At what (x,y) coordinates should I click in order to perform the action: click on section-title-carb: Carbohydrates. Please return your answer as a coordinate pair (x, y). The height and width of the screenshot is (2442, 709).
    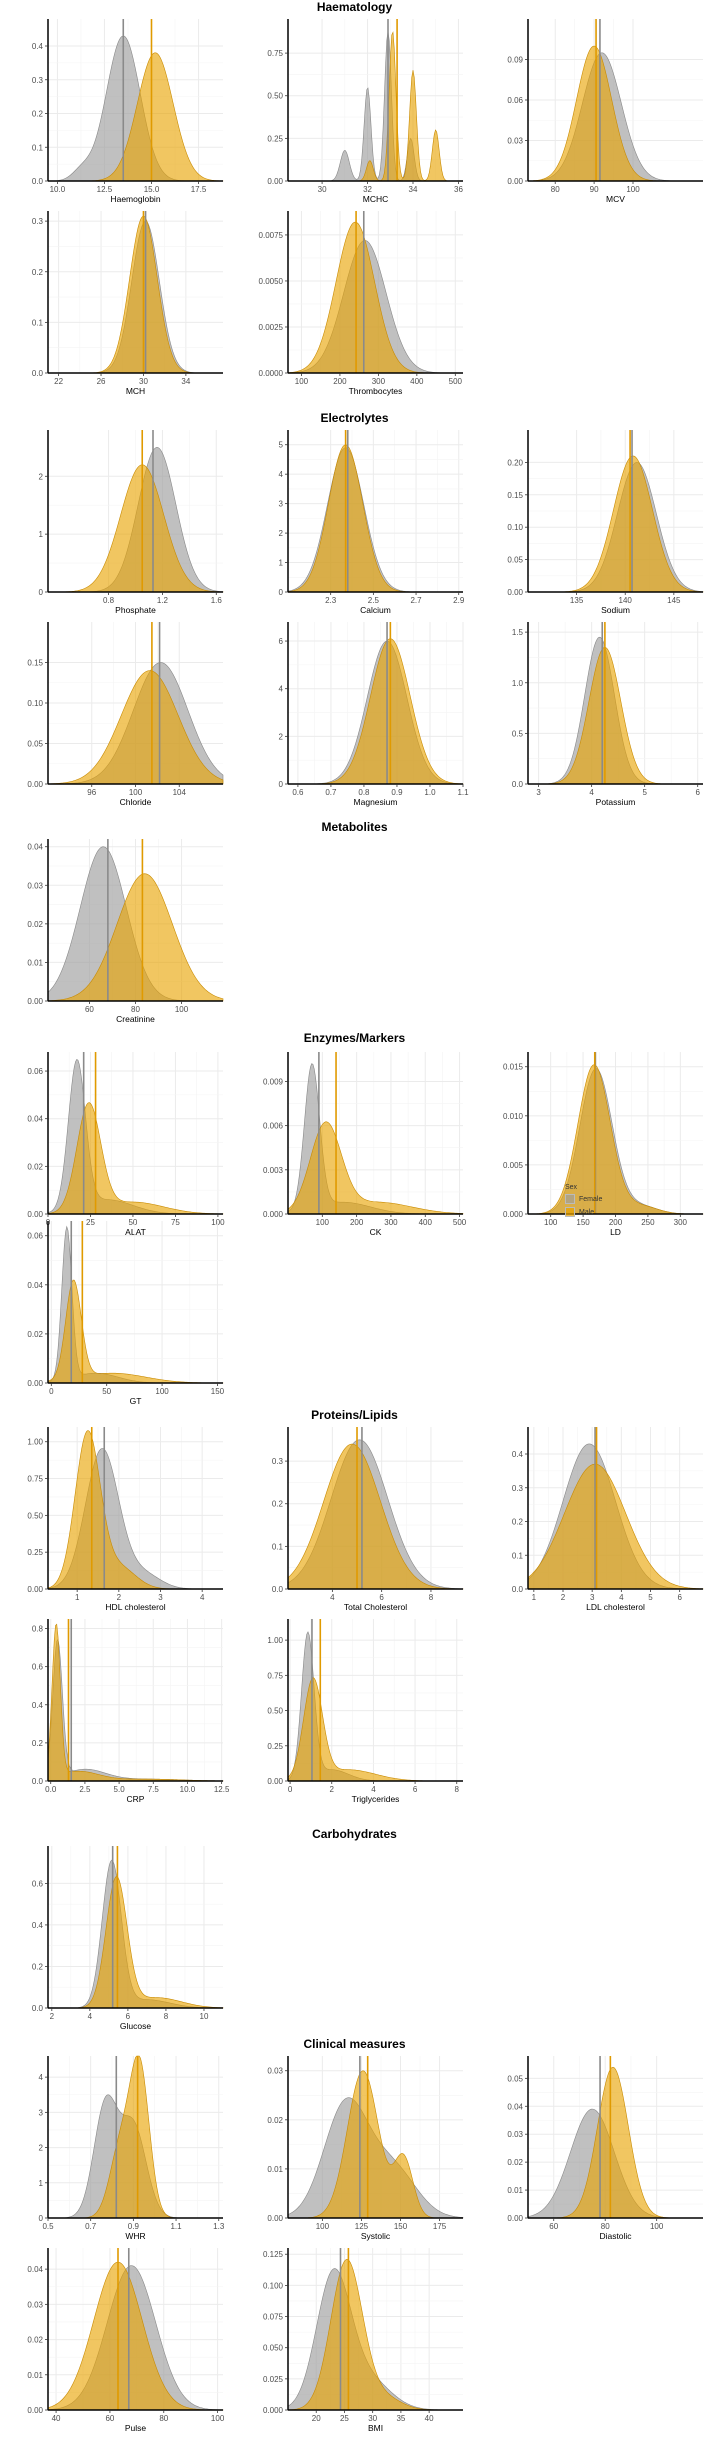
    Looking at the image, I should click on (354, 1834).